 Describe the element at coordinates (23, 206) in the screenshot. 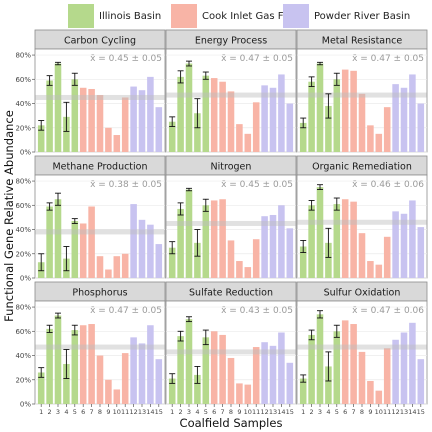

I see `y-tick-label: 60%` at that location.